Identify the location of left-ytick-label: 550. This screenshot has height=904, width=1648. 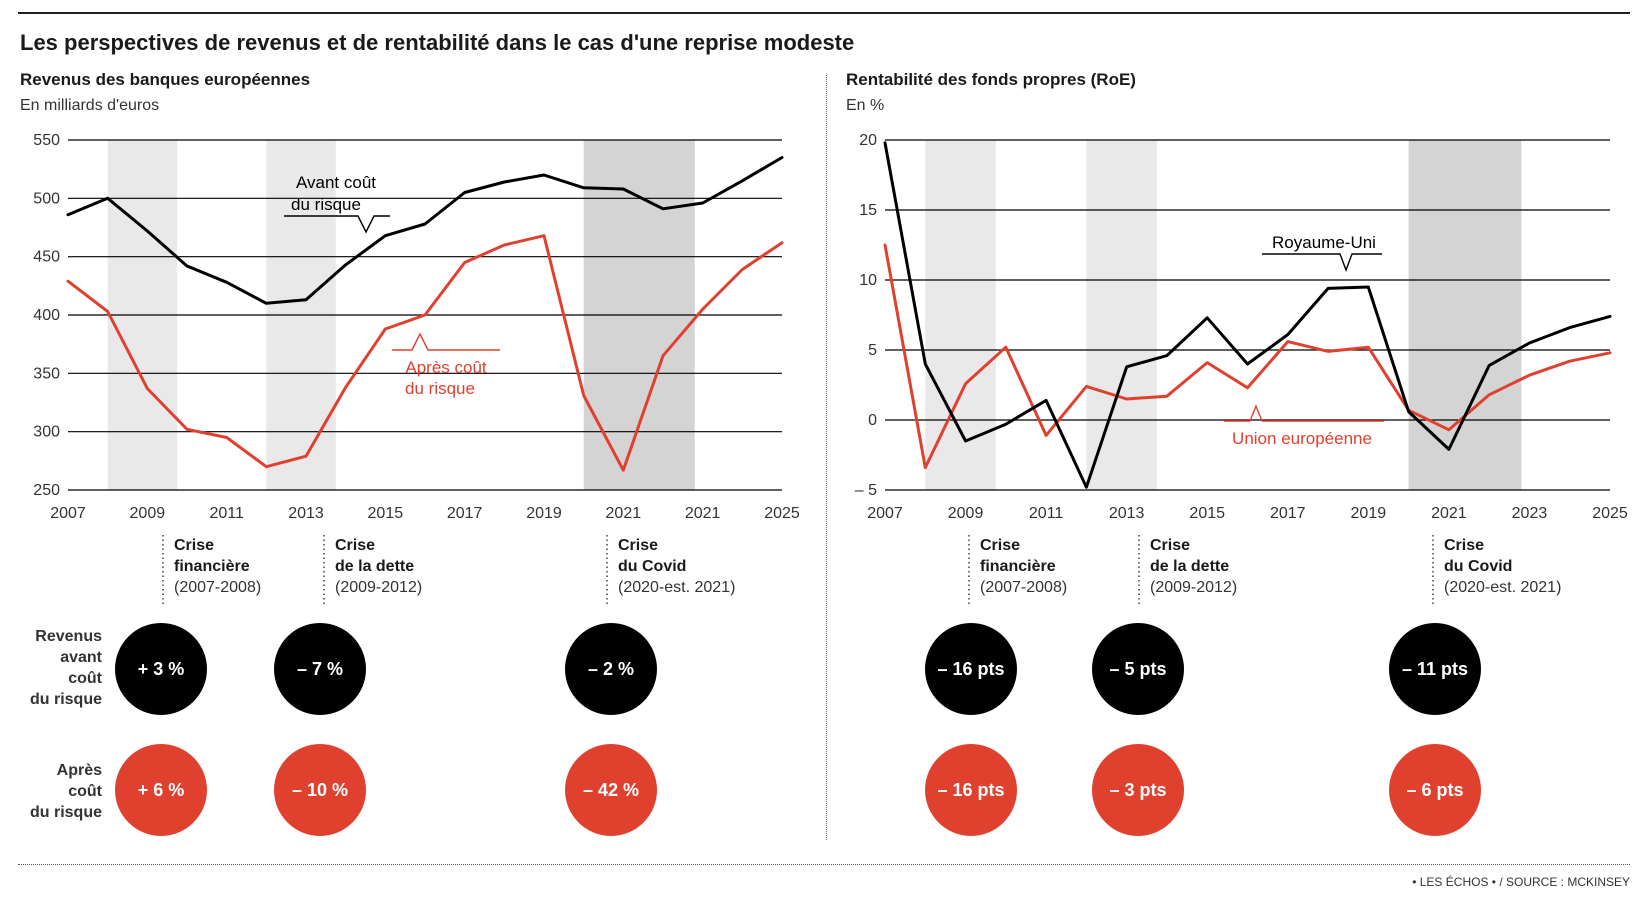
(46, 140).